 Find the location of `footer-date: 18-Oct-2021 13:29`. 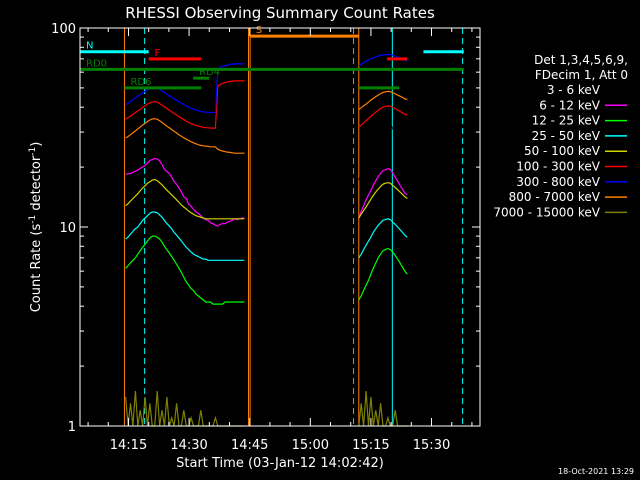

footer-date: 18-Oct-2021 13:29 is located at coordinates (596, 471).